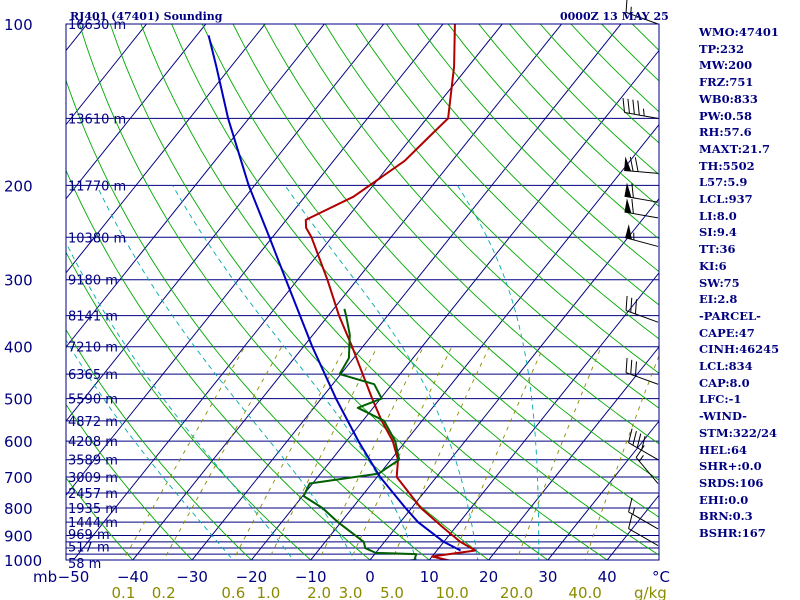  I want to click on index-item: WMO:47401, so click(739, 32).